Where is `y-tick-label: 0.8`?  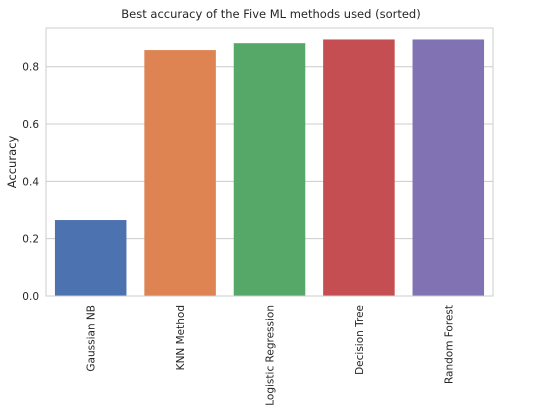 y-tick-label: 0.8 is located at coordinates (30, 68).